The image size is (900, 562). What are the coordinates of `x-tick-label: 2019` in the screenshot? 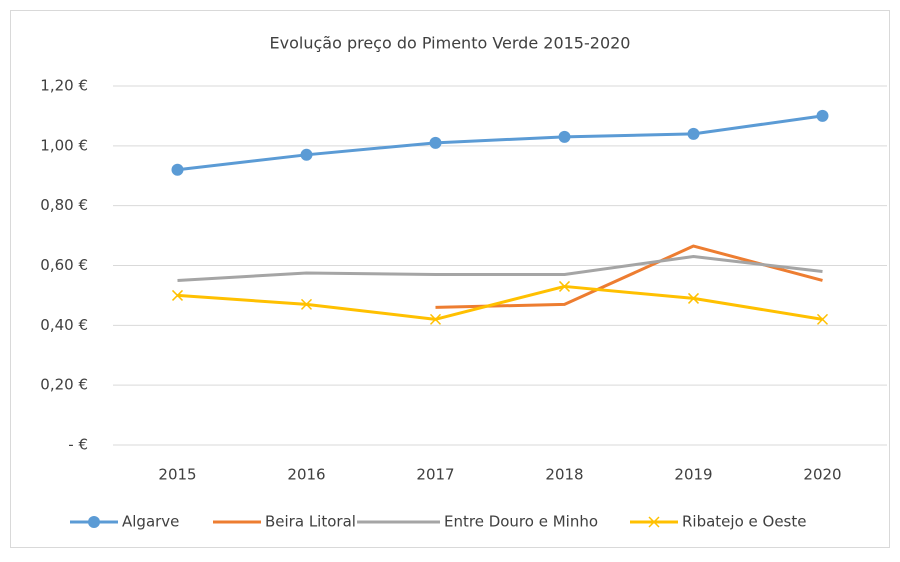 It's located at (693, 475).